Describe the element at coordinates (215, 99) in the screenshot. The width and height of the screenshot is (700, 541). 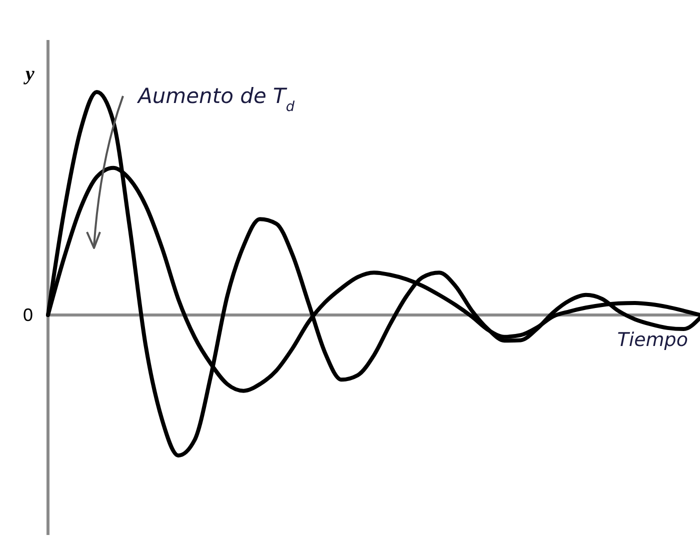
I see `annotation: Aumento de T$_{d}$` at that location.